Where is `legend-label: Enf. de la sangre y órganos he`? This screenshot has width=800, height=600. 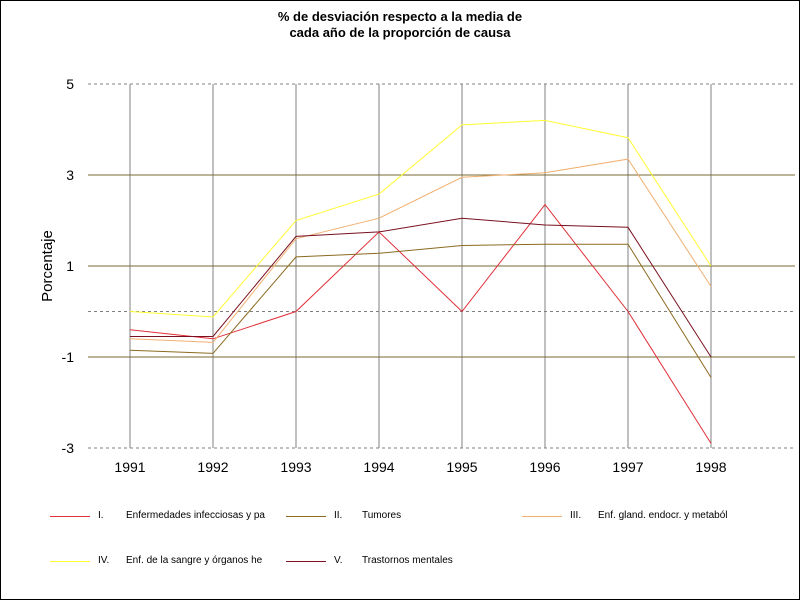
legend-label: Enf. de la sangre y órganos he is located at coordinates (194, 560).